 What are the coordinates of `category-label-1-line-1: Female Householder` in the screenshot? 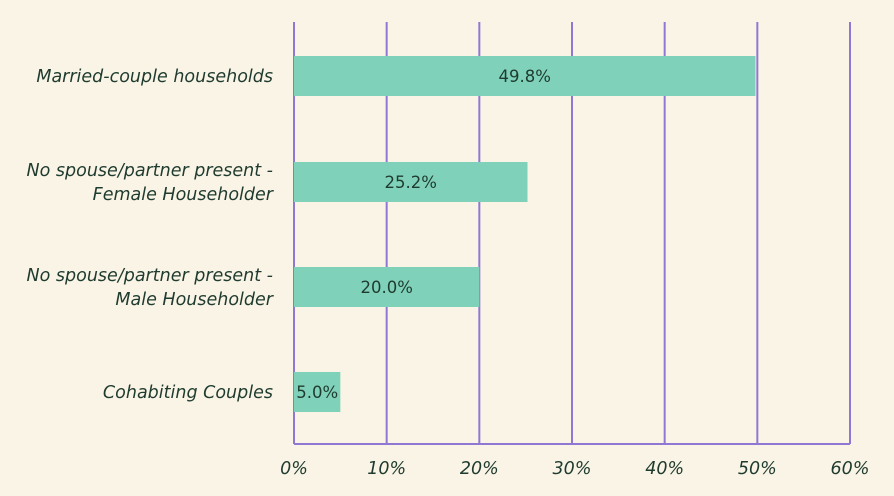 It's located at (184, 195).